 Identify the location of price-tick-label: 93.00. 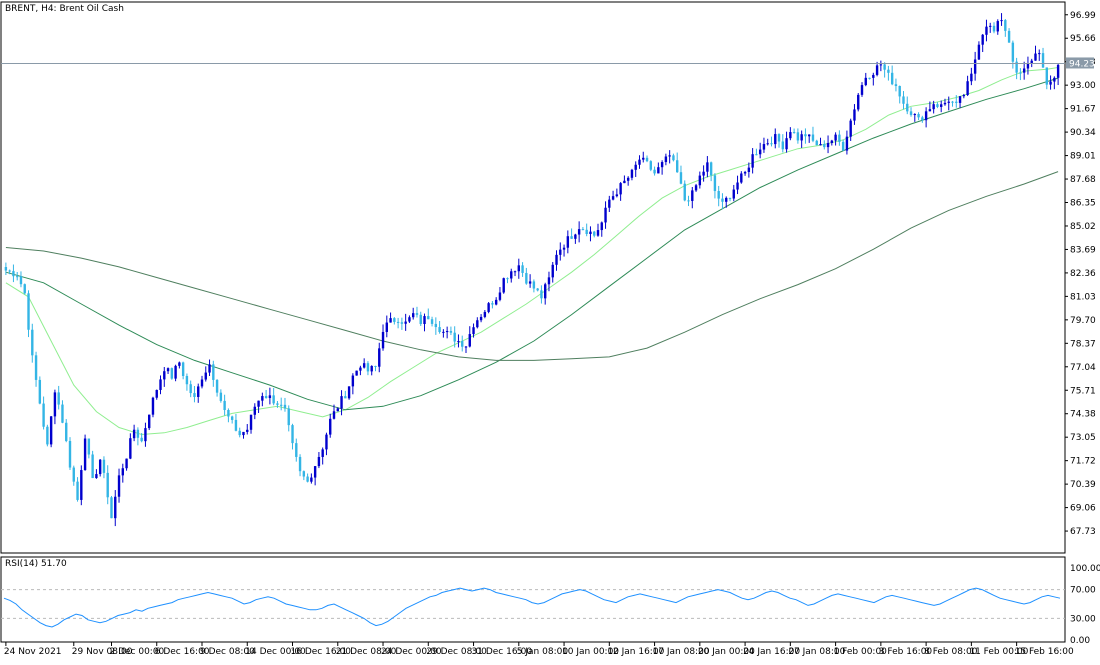
(1083, 86).